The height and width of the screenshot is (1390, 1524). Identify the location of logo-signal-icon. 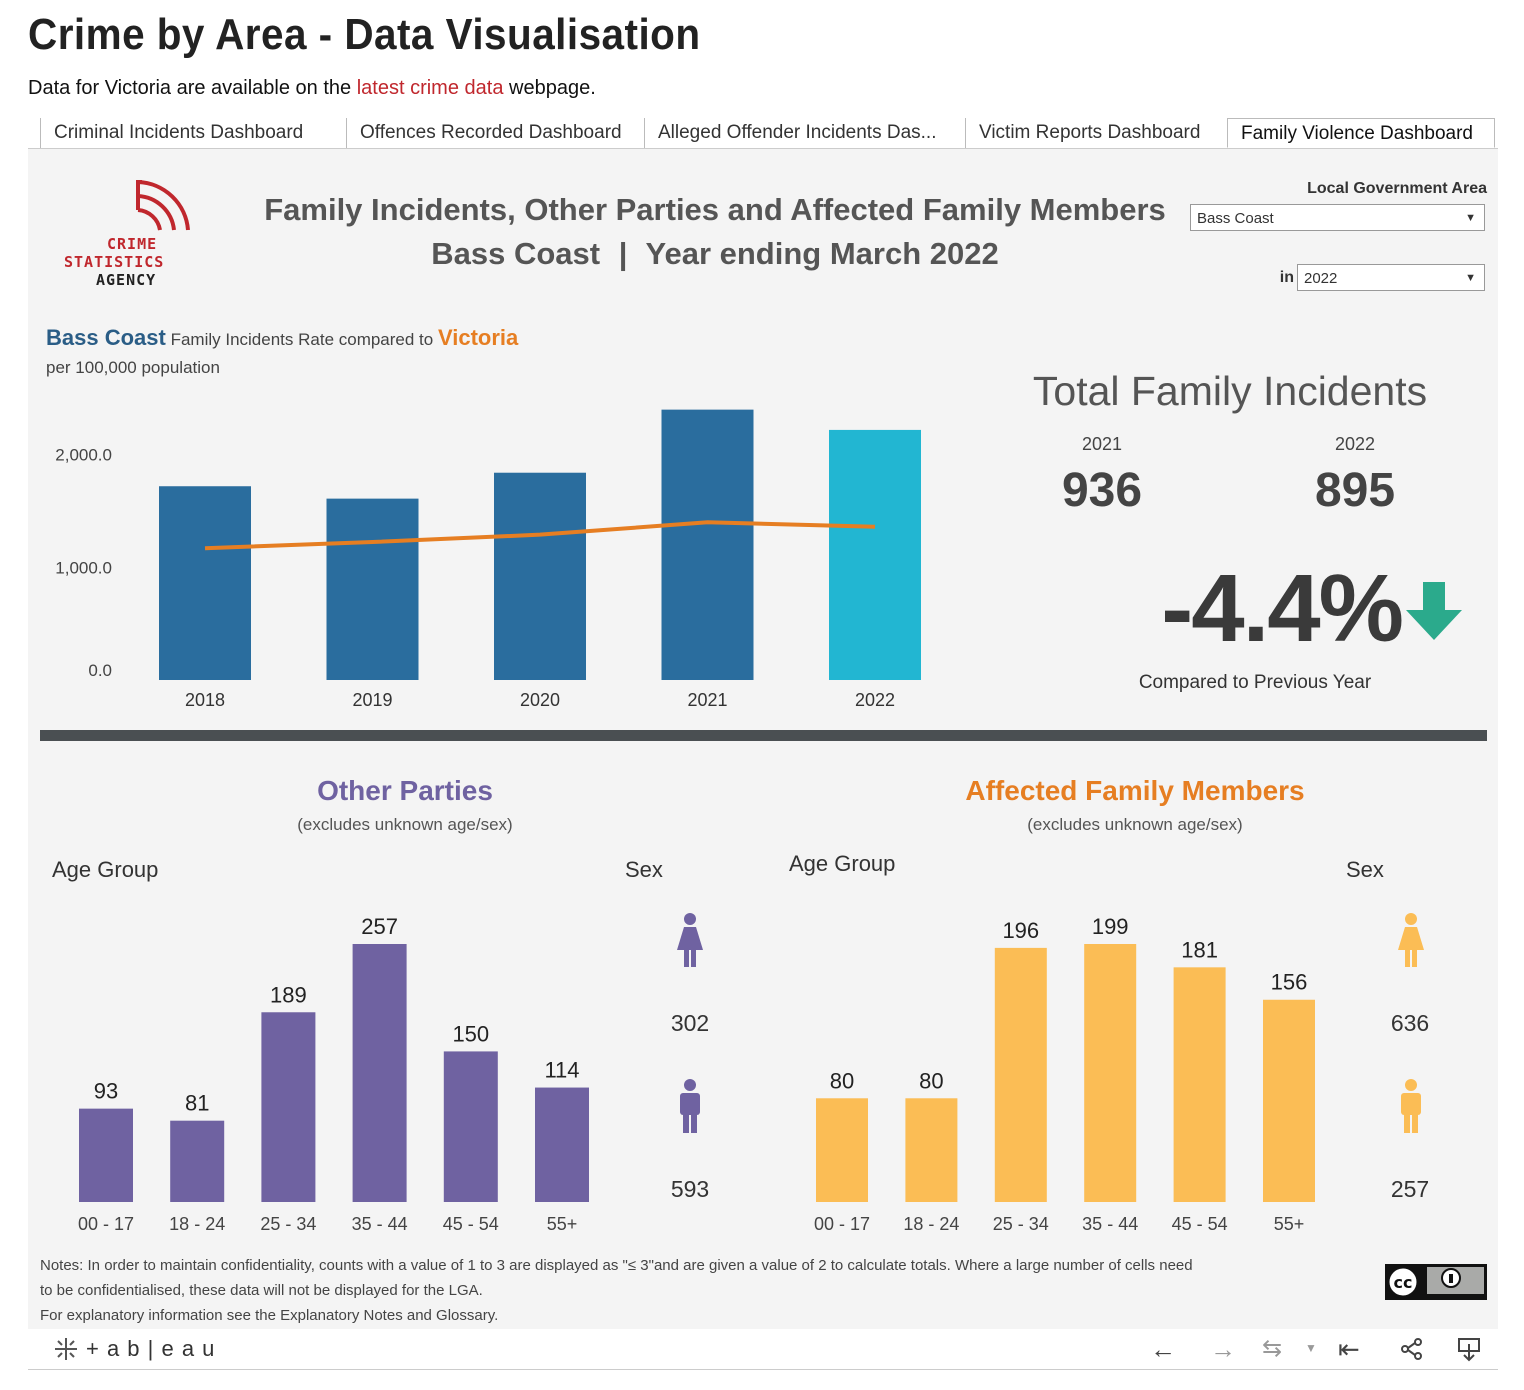
(163, 205).